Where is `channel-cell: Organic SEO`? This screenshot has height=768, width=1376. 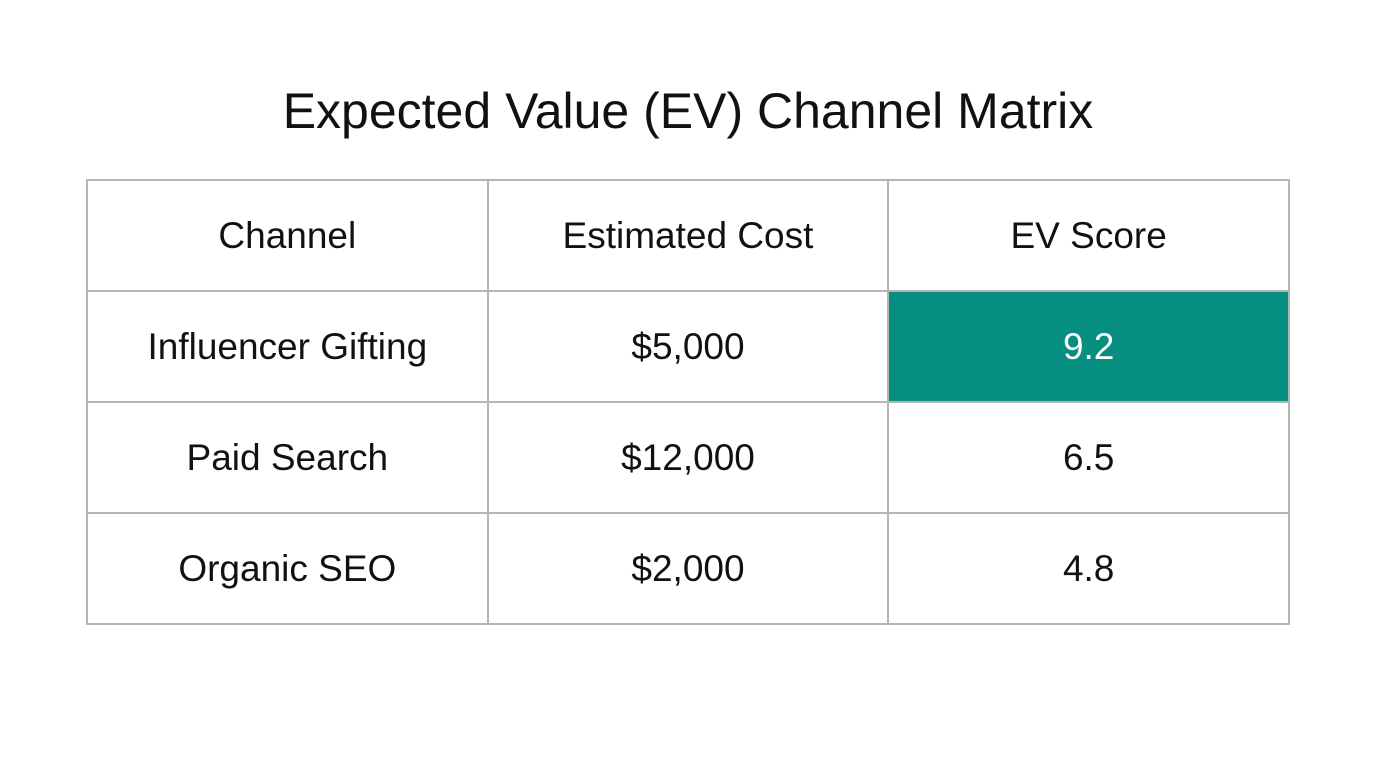 channel-cell: Organic SEO is located at coordinates (287, 568).